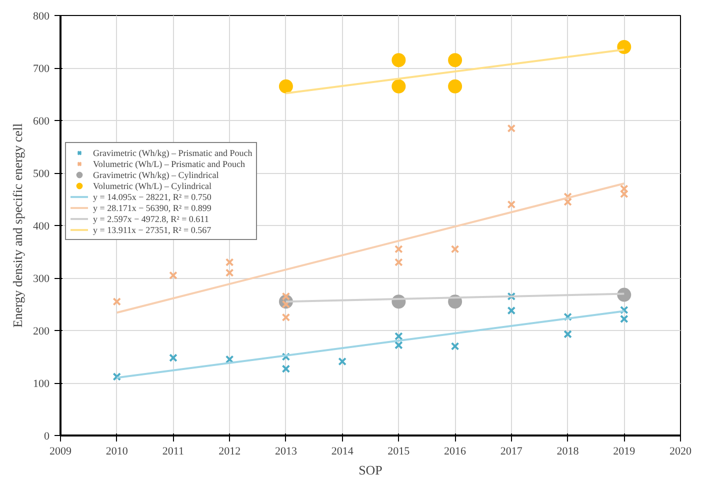 This screenshot has height=489, width=701. Describe the element at coordinates (41, 226) in the screenshot. I see `y-tick-label: 400` at that location.